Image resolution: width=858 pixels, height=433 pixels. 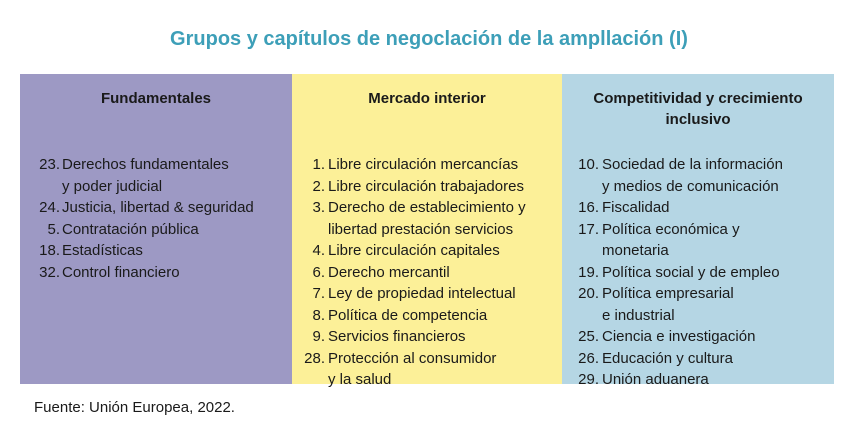 I want to click on chapter-label: Justicia, libertad & seguridad, so click(x=158, y=207).